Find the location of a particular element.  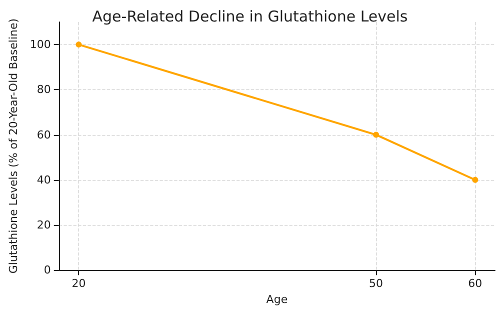

y-tick-label: 40 is located at coordinates (43, 179).